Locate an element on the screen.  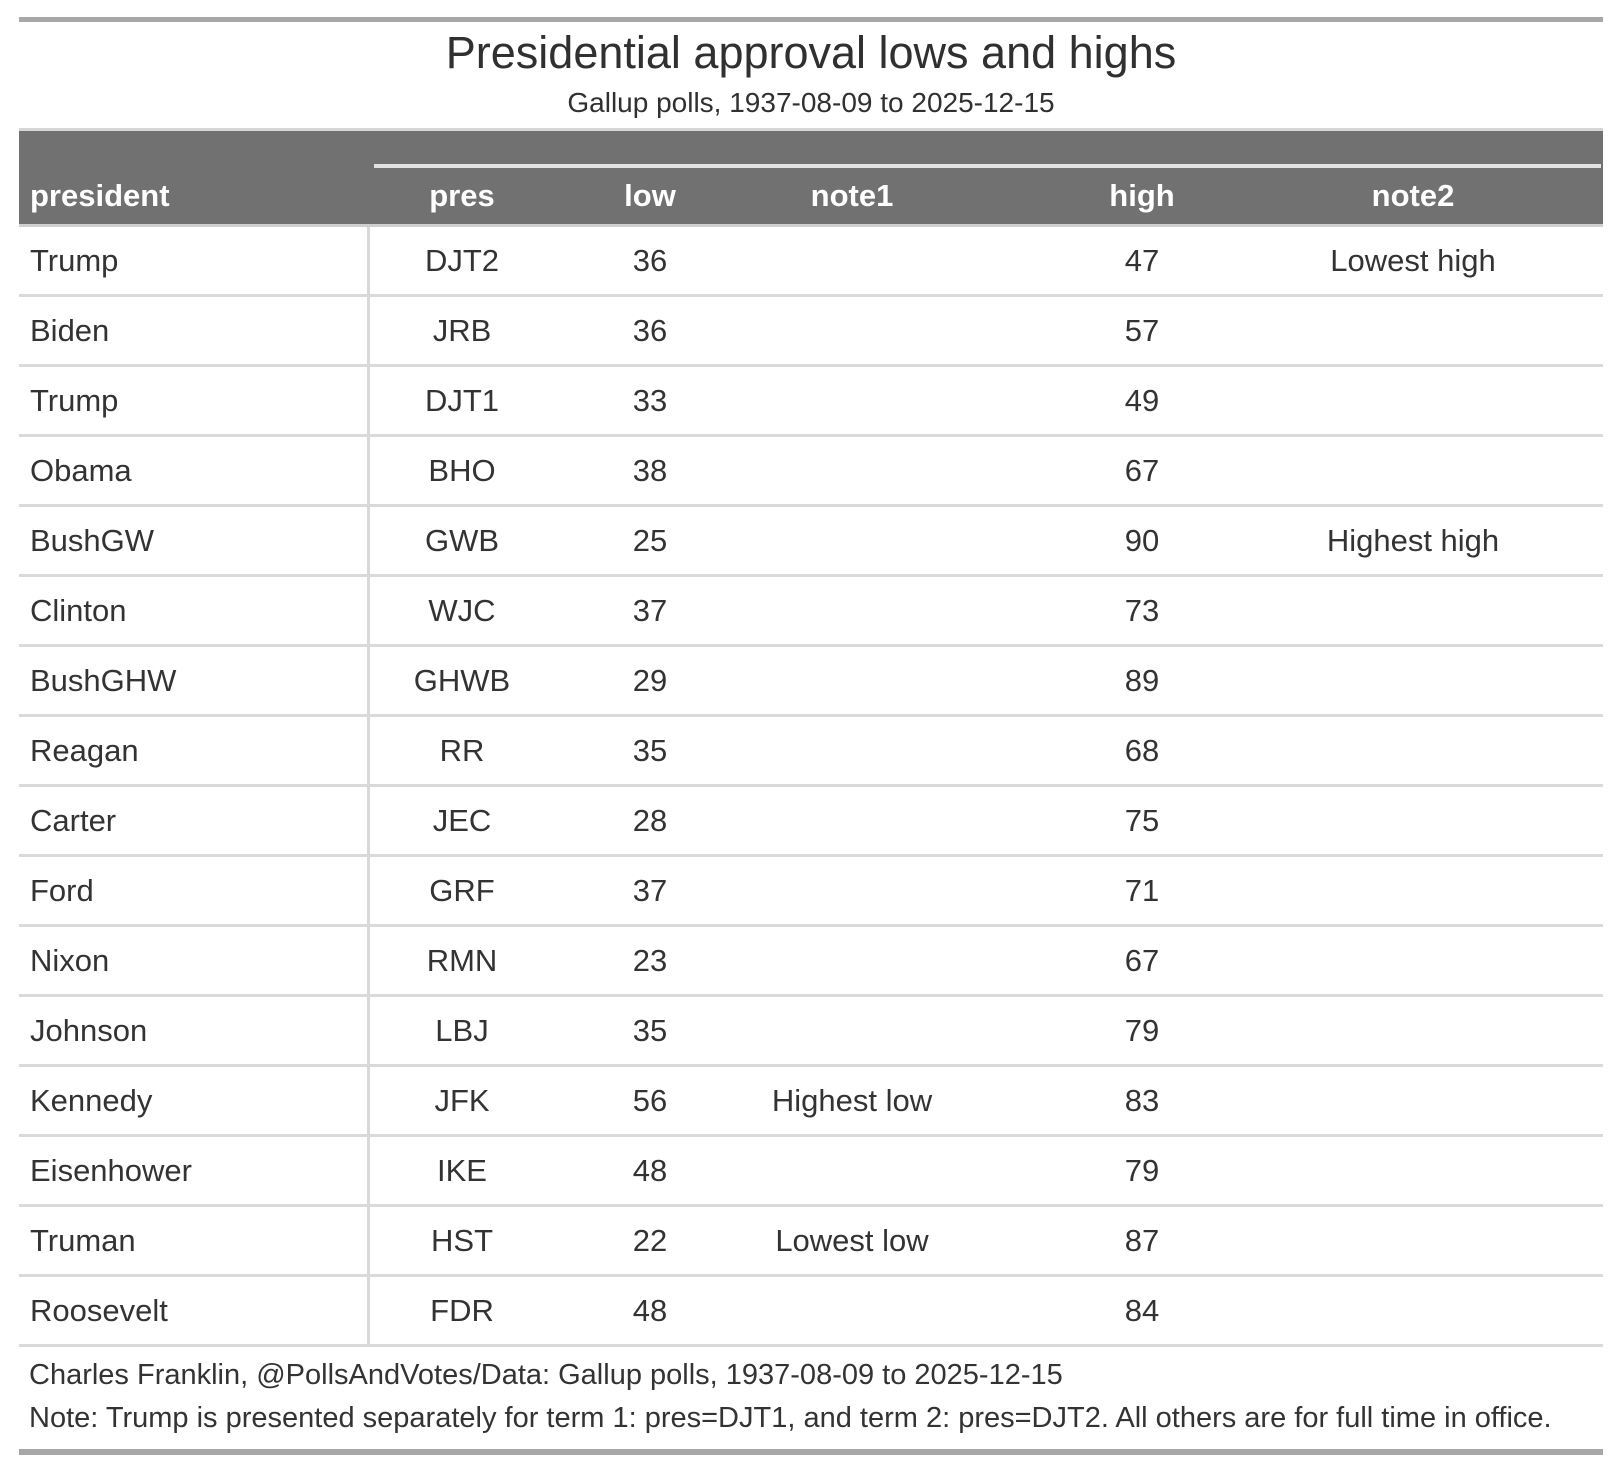
cell-low: 38 is located at coordinates (650, 470).